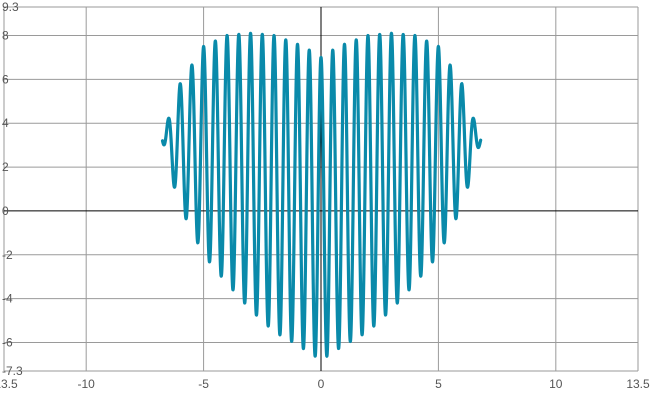  I want to click on x-tick-label: -5, so click(203, 384).